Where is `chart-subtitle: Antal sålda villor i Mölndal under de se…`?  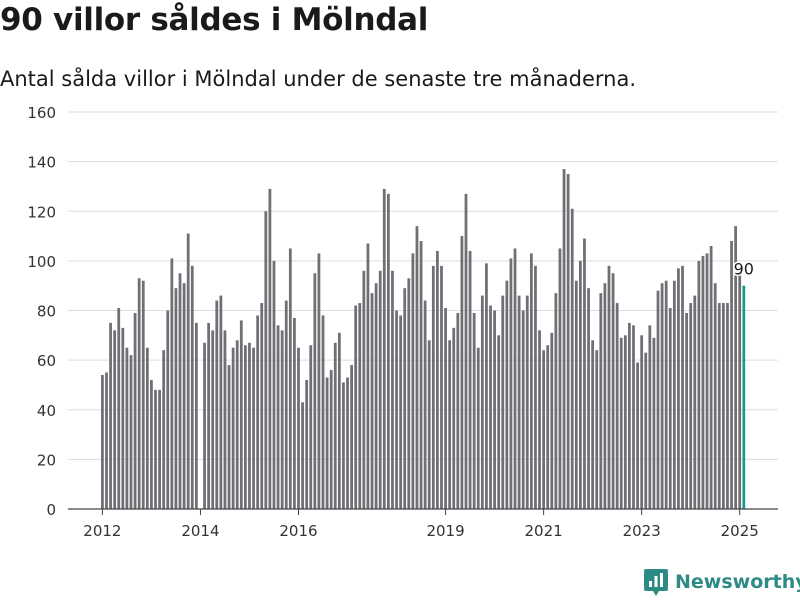
chart-subtitle: Antal sålda villor i Mölndal under de se… is located at coordinates (318, 79).